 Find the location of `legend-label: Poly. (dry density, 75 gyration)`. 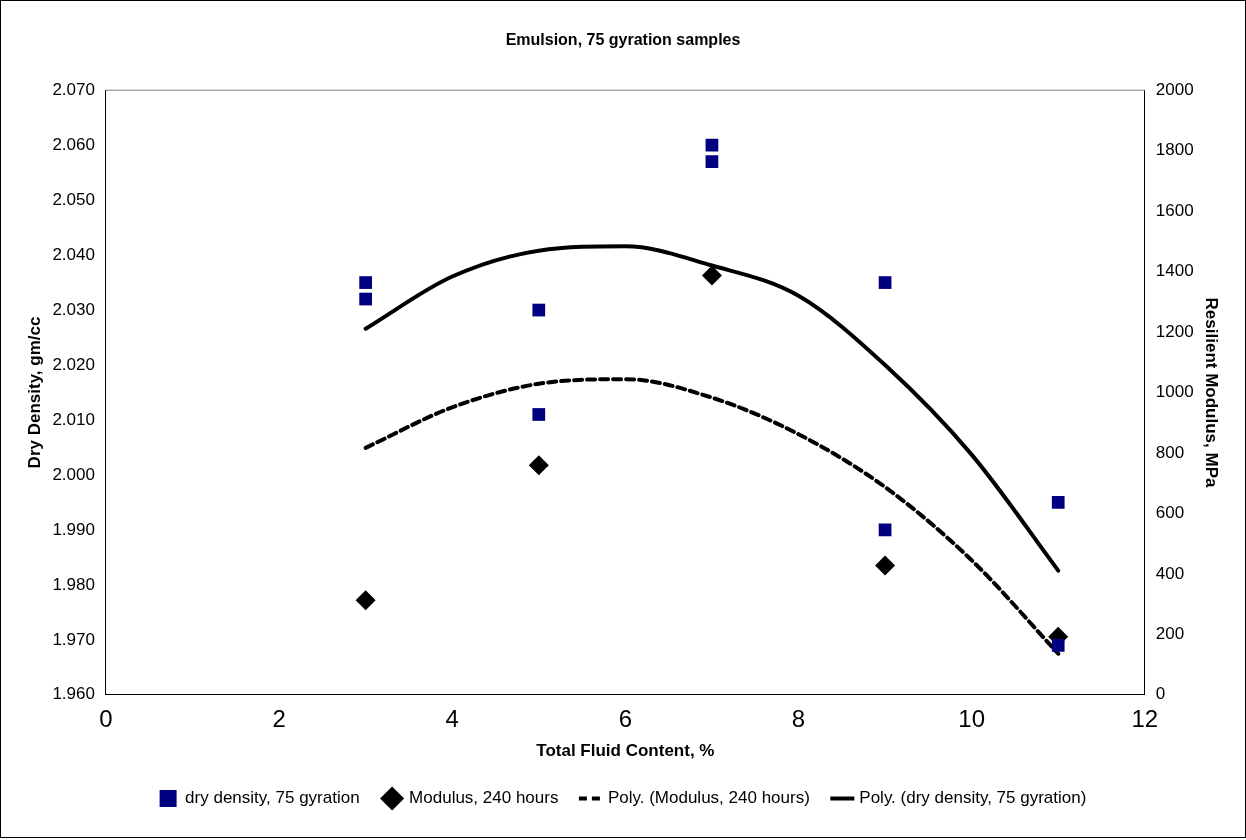

legend-label: Poly. (dry density, 75 gyration) is located at coordinates (973, 798).